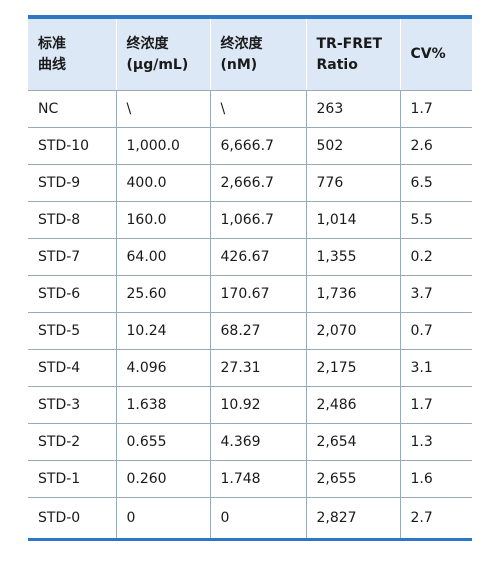 The image size is (500, 565). What do you see at coordinates (258, 183) in the screenshot?
I see `cell-conc-nm: 2,666.7` at bounding box center [258, 183].